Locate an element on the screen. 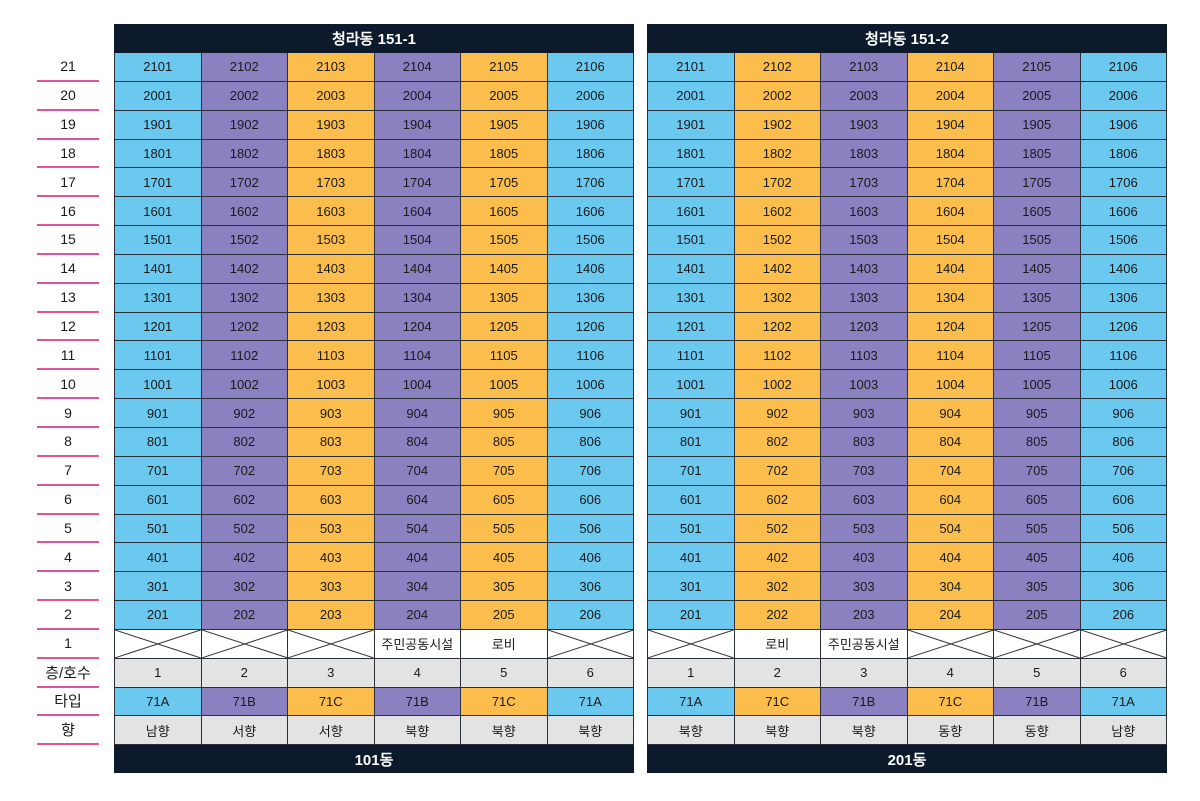 The width and height of the screenshot is (1200, 801). unit-number: 6 is located at coordinates (1123, 673).